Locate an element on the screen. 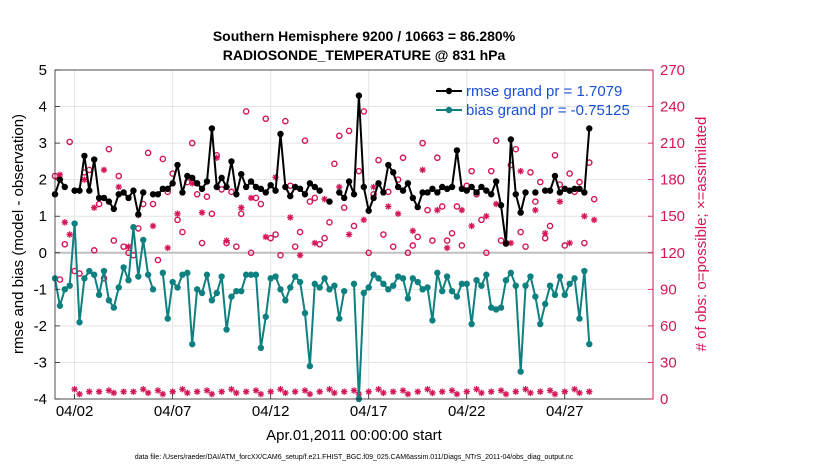 This screenshot has height=470, width=830. y2-tick-label: 0 is located at coordinates (664, 399).